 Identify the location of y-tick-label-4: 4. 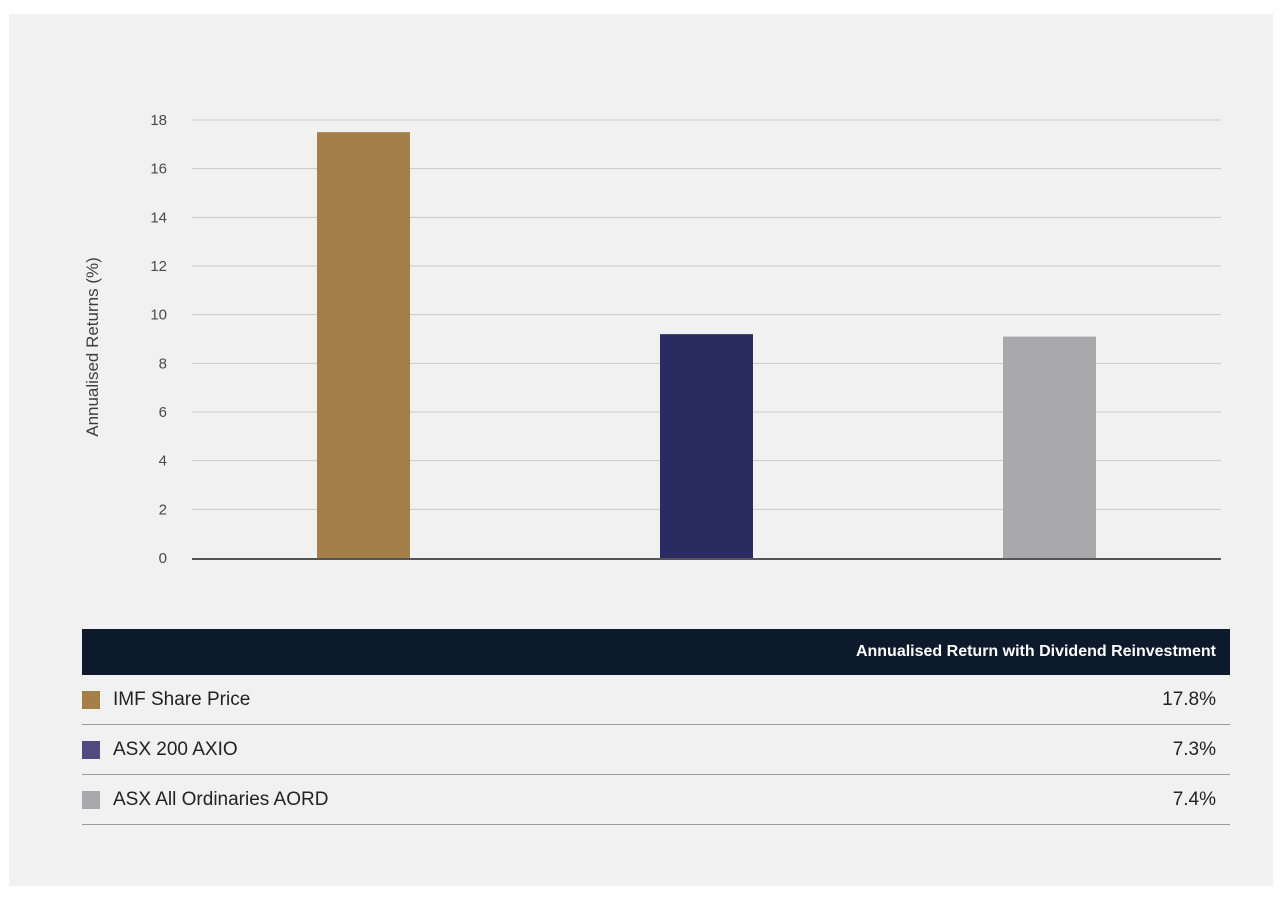
(163, 461).